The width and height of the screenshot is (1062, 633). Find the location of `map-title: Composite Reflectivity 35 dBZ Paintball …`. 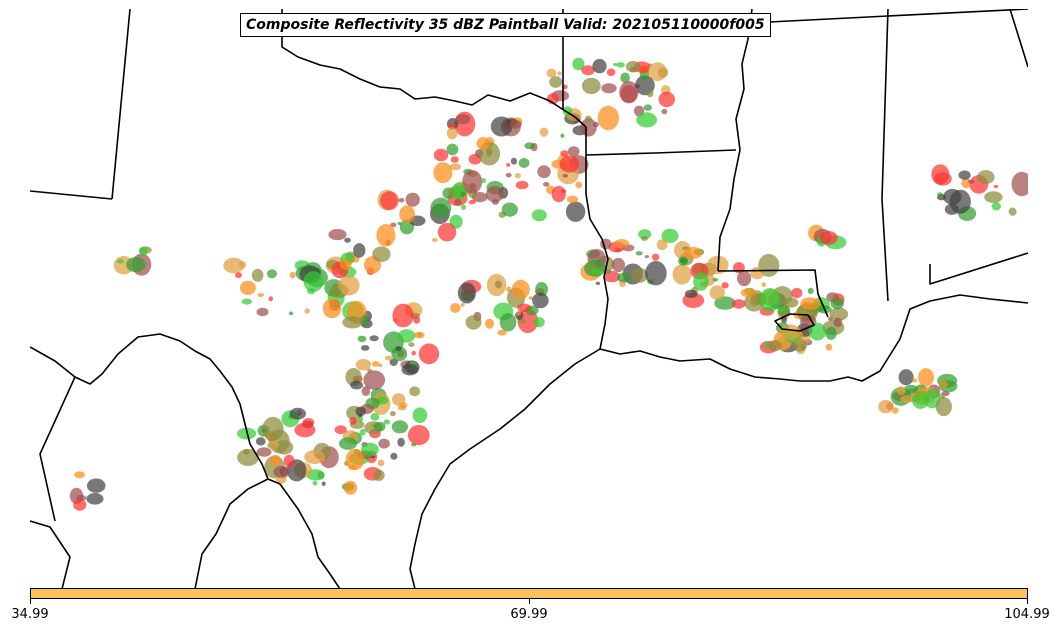

map-title: Composite Reflectivity 35 dBZ Paintball … is located at coordinates (505, 25).